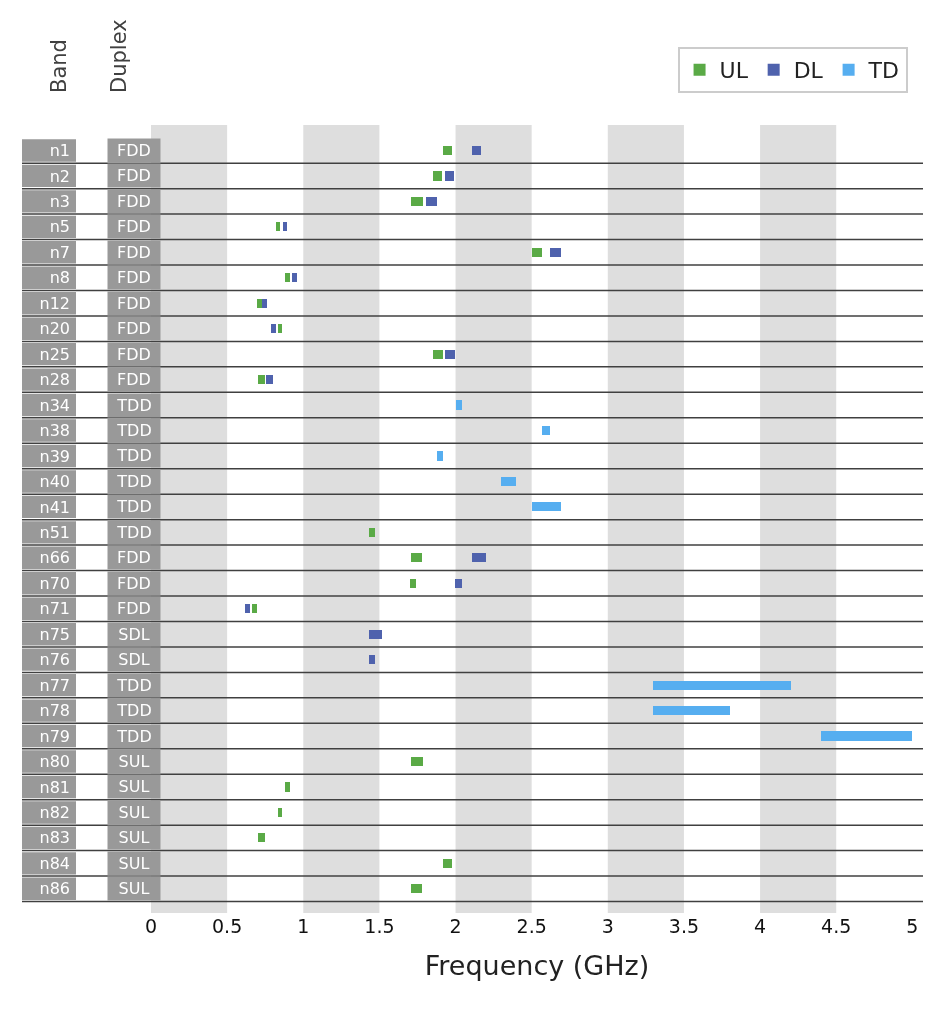 The image size is (932, 1012). What do you see at coordinates (119, 56) in the screenshot?
I see `y2-axis-title: Duplex` at bounding box center [119, 56].